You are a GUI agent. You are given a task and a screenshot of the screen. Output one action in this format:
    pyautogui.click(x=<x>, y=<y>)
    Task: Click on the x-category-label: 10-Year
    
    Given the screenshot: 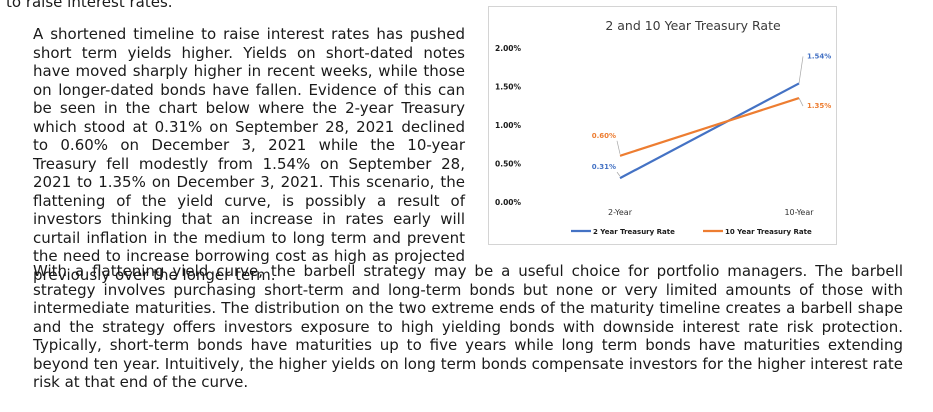 What is the action you would take?
    pyautogui.click(x=799, y=212)
    